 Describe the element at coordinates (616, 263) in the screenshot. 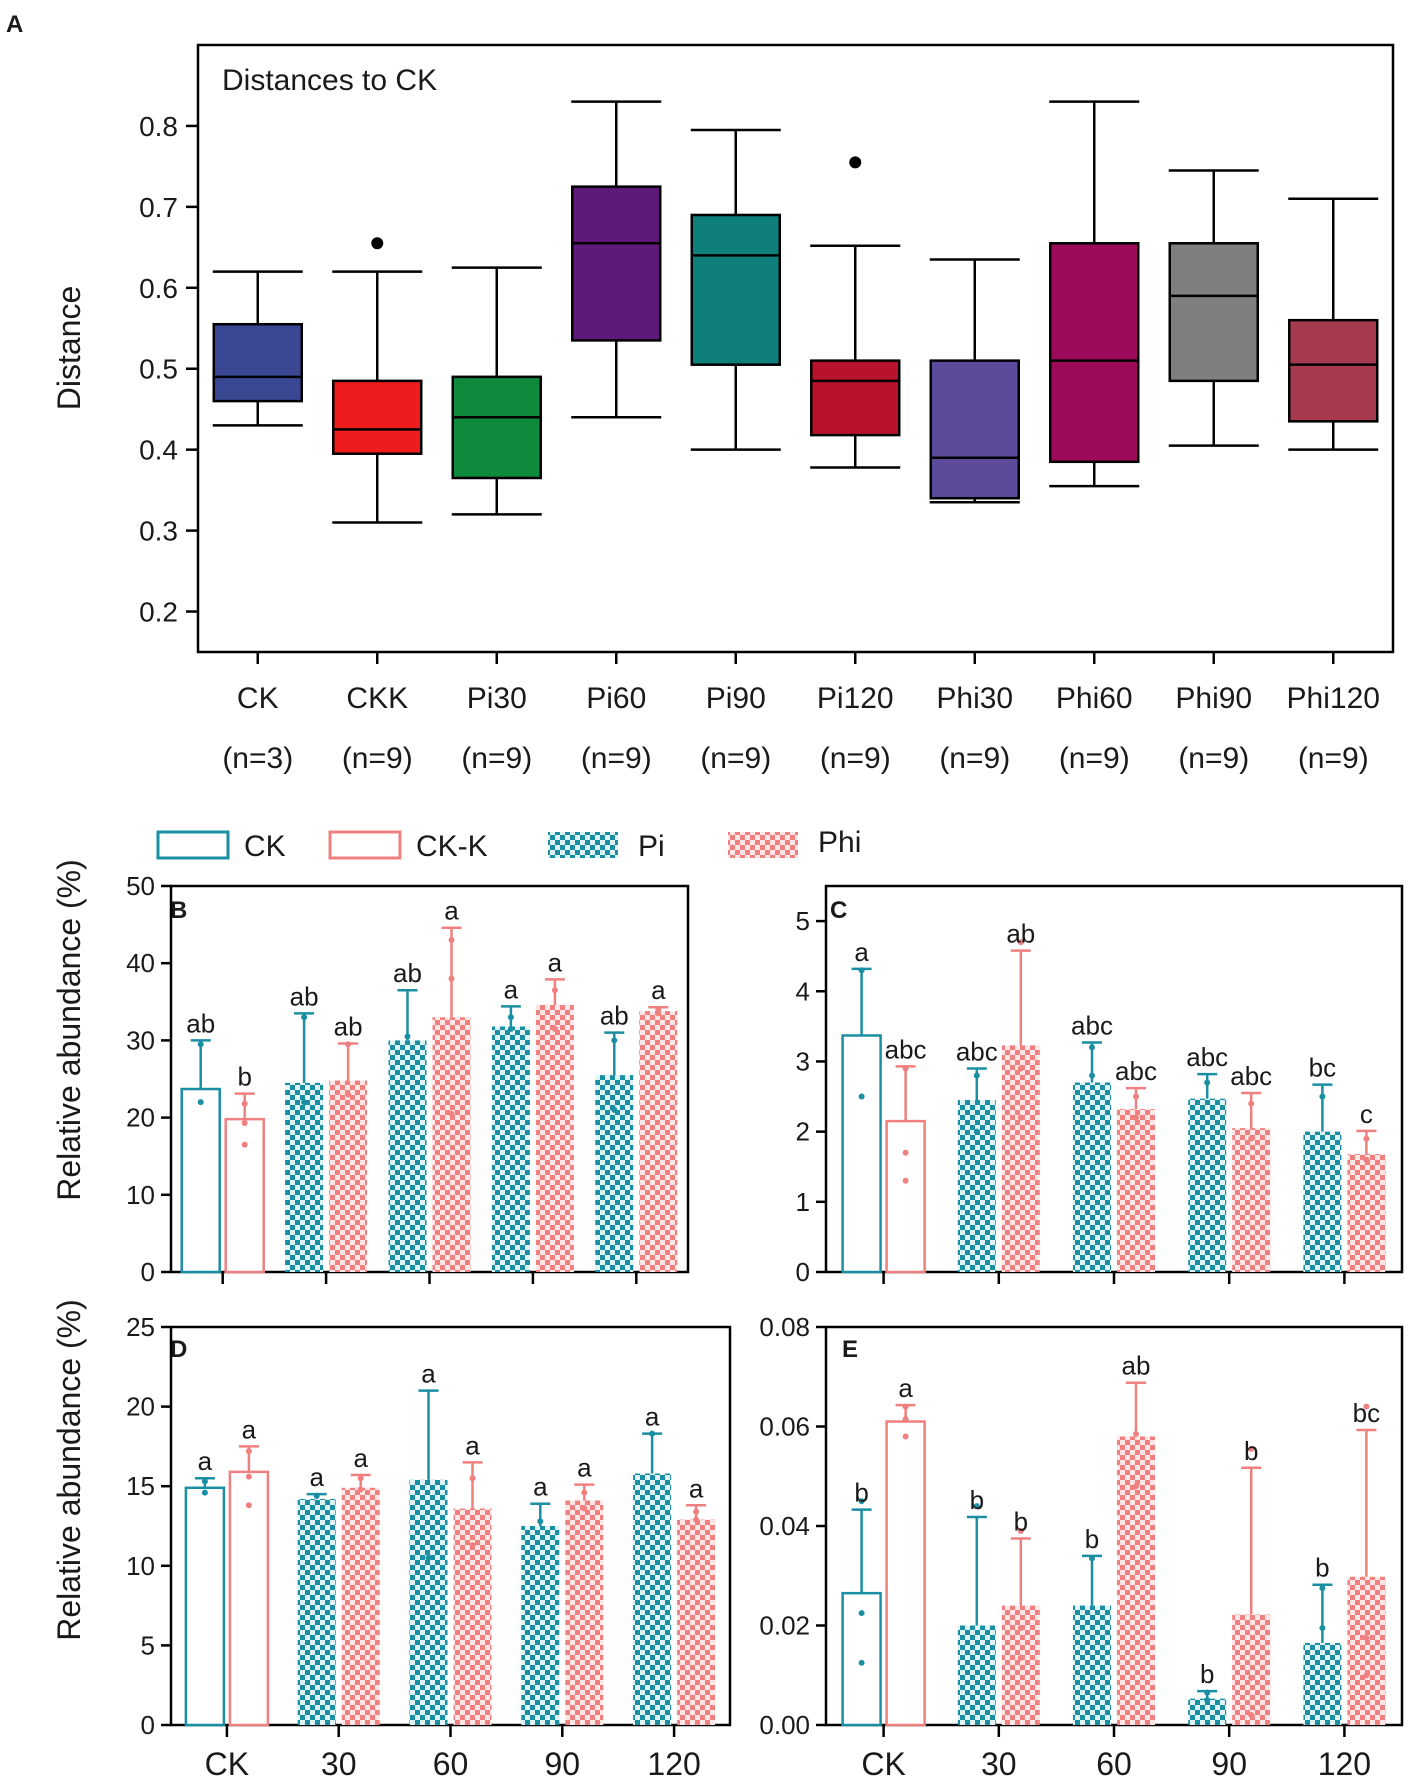

I see `box-pi60` at that location.